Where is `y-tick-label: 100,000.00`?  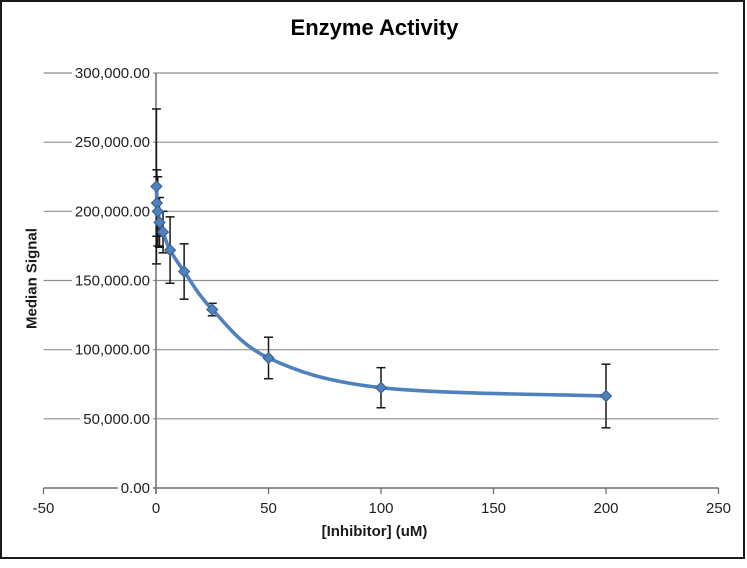 y-tick-label: 100,000.00 is located at coordinates (112, 350).